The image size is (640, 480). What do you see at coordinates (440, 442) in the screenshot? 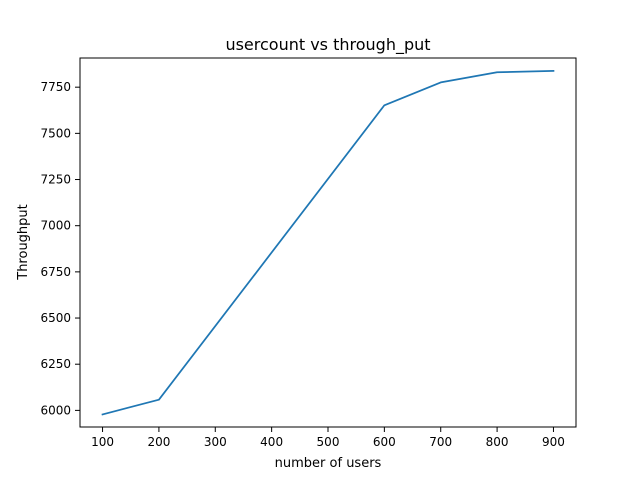
I see `x-tick-label: 700` at bounding box center [440, 442].